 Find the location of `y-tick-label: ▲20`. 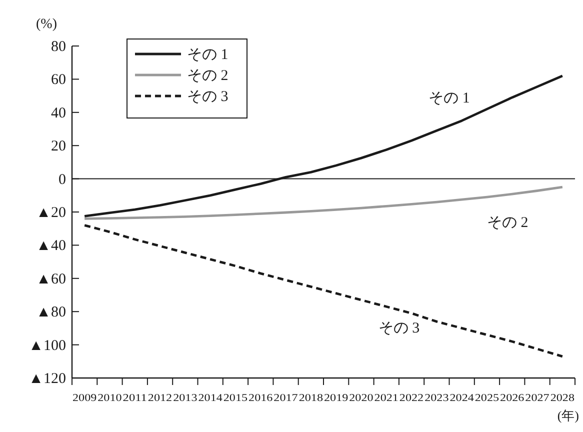

y-tick-label: ▲20 is located at coordinates (51, 213).